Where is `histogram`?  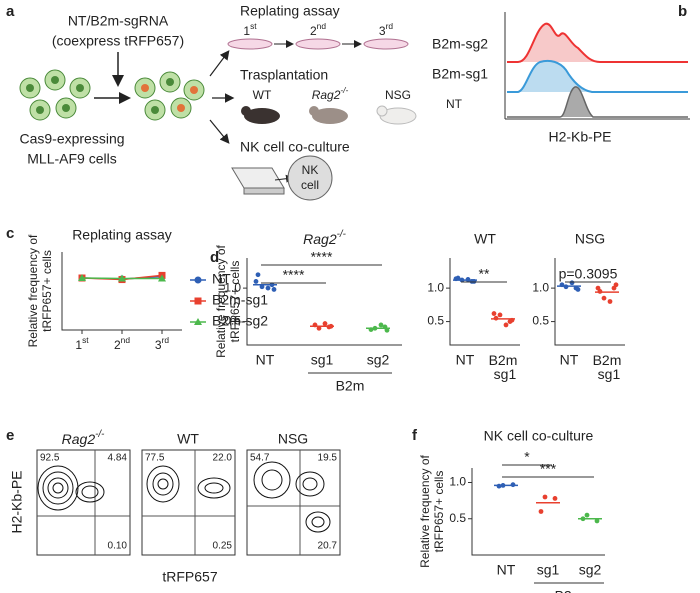
histogram is located at coordinates (597, 66).